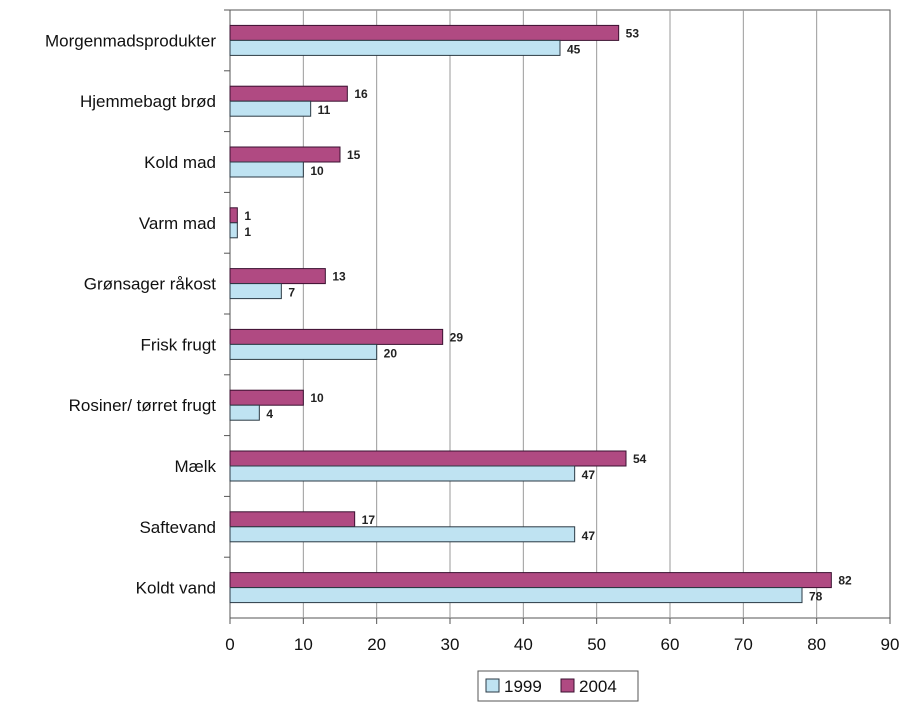 Image resolution: width=905 pixels, height=704 pixels. What do you see at coordinates (523, 686) in the screenshot?
I see `legend-label-1999: 1999` at bounding box center [523, 686].